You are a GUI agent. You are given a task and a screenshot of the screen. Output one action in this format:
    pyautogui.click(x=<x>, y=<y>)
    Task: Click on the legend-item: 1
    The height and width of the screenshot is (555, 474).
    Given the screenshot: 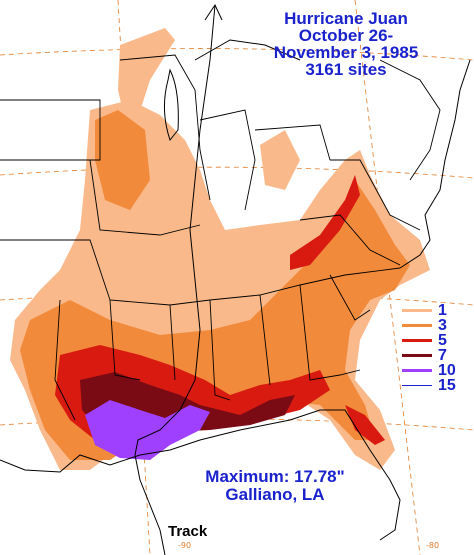 What is the action you would take?
    pyautogui.click(x=437, y=310)
    